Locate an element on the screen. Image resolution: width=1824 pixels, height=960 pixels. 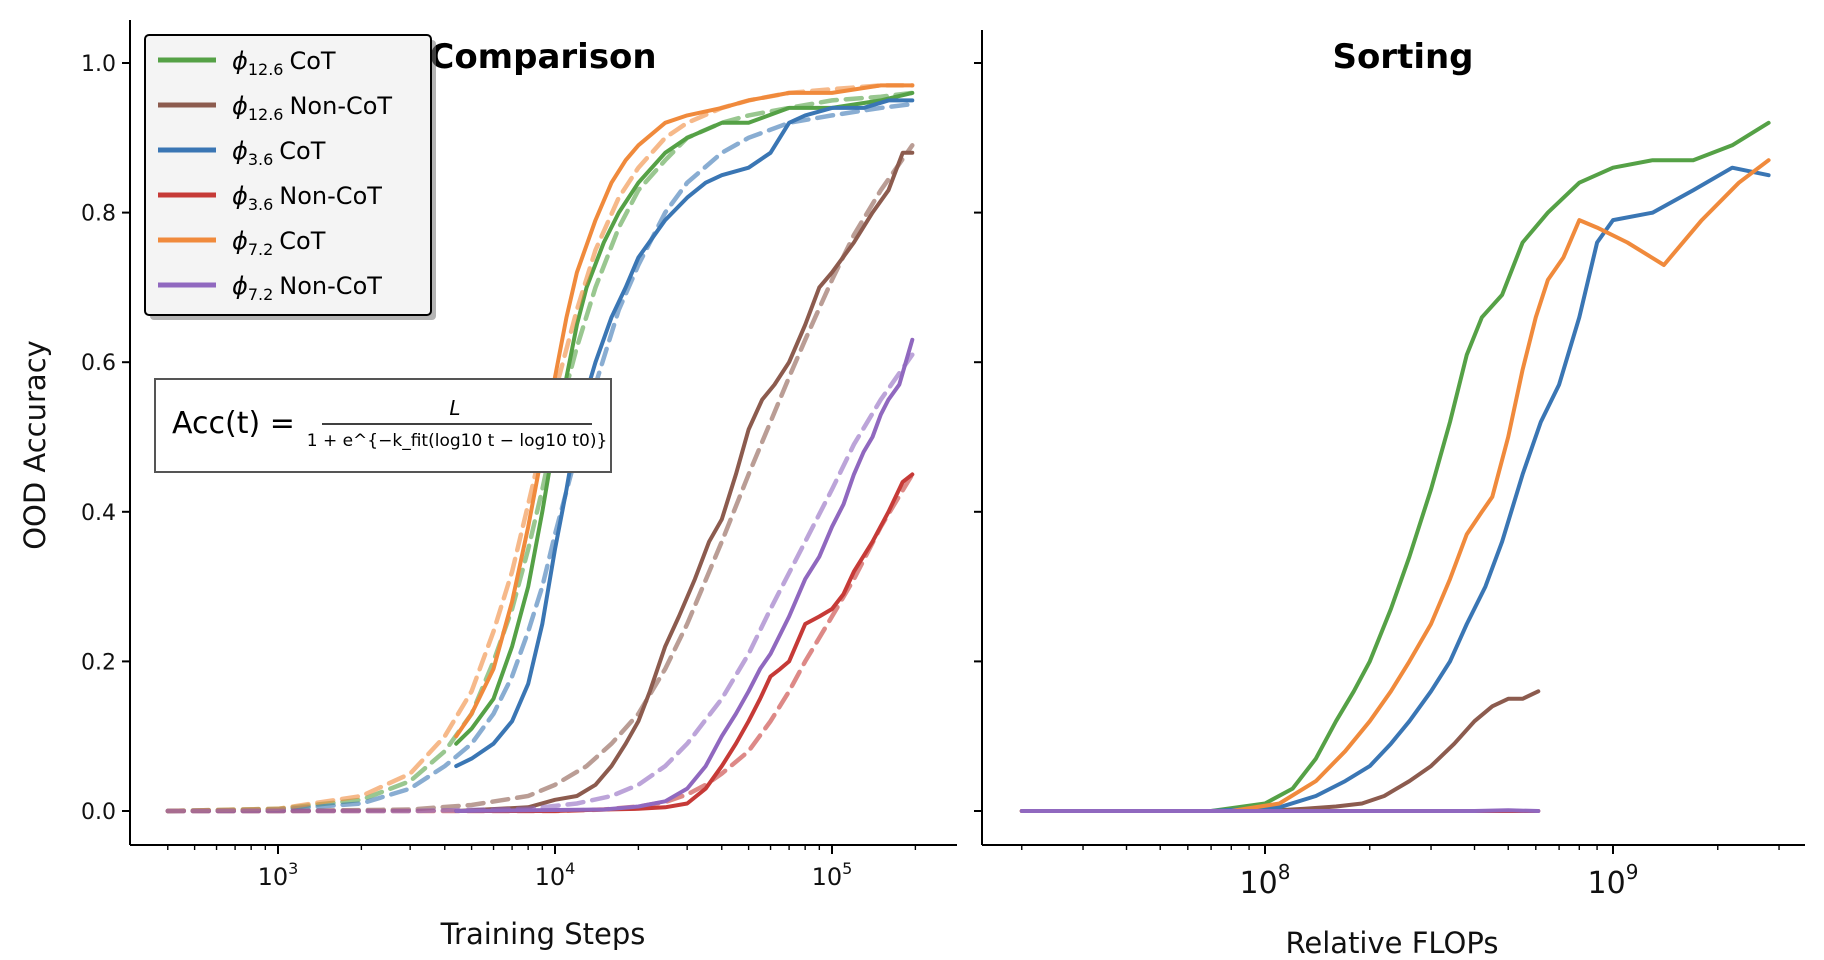
formula-denominator: 1 + e^{−k_fit(log10 t − log10 t0)} is located at coordinates (457, 441).